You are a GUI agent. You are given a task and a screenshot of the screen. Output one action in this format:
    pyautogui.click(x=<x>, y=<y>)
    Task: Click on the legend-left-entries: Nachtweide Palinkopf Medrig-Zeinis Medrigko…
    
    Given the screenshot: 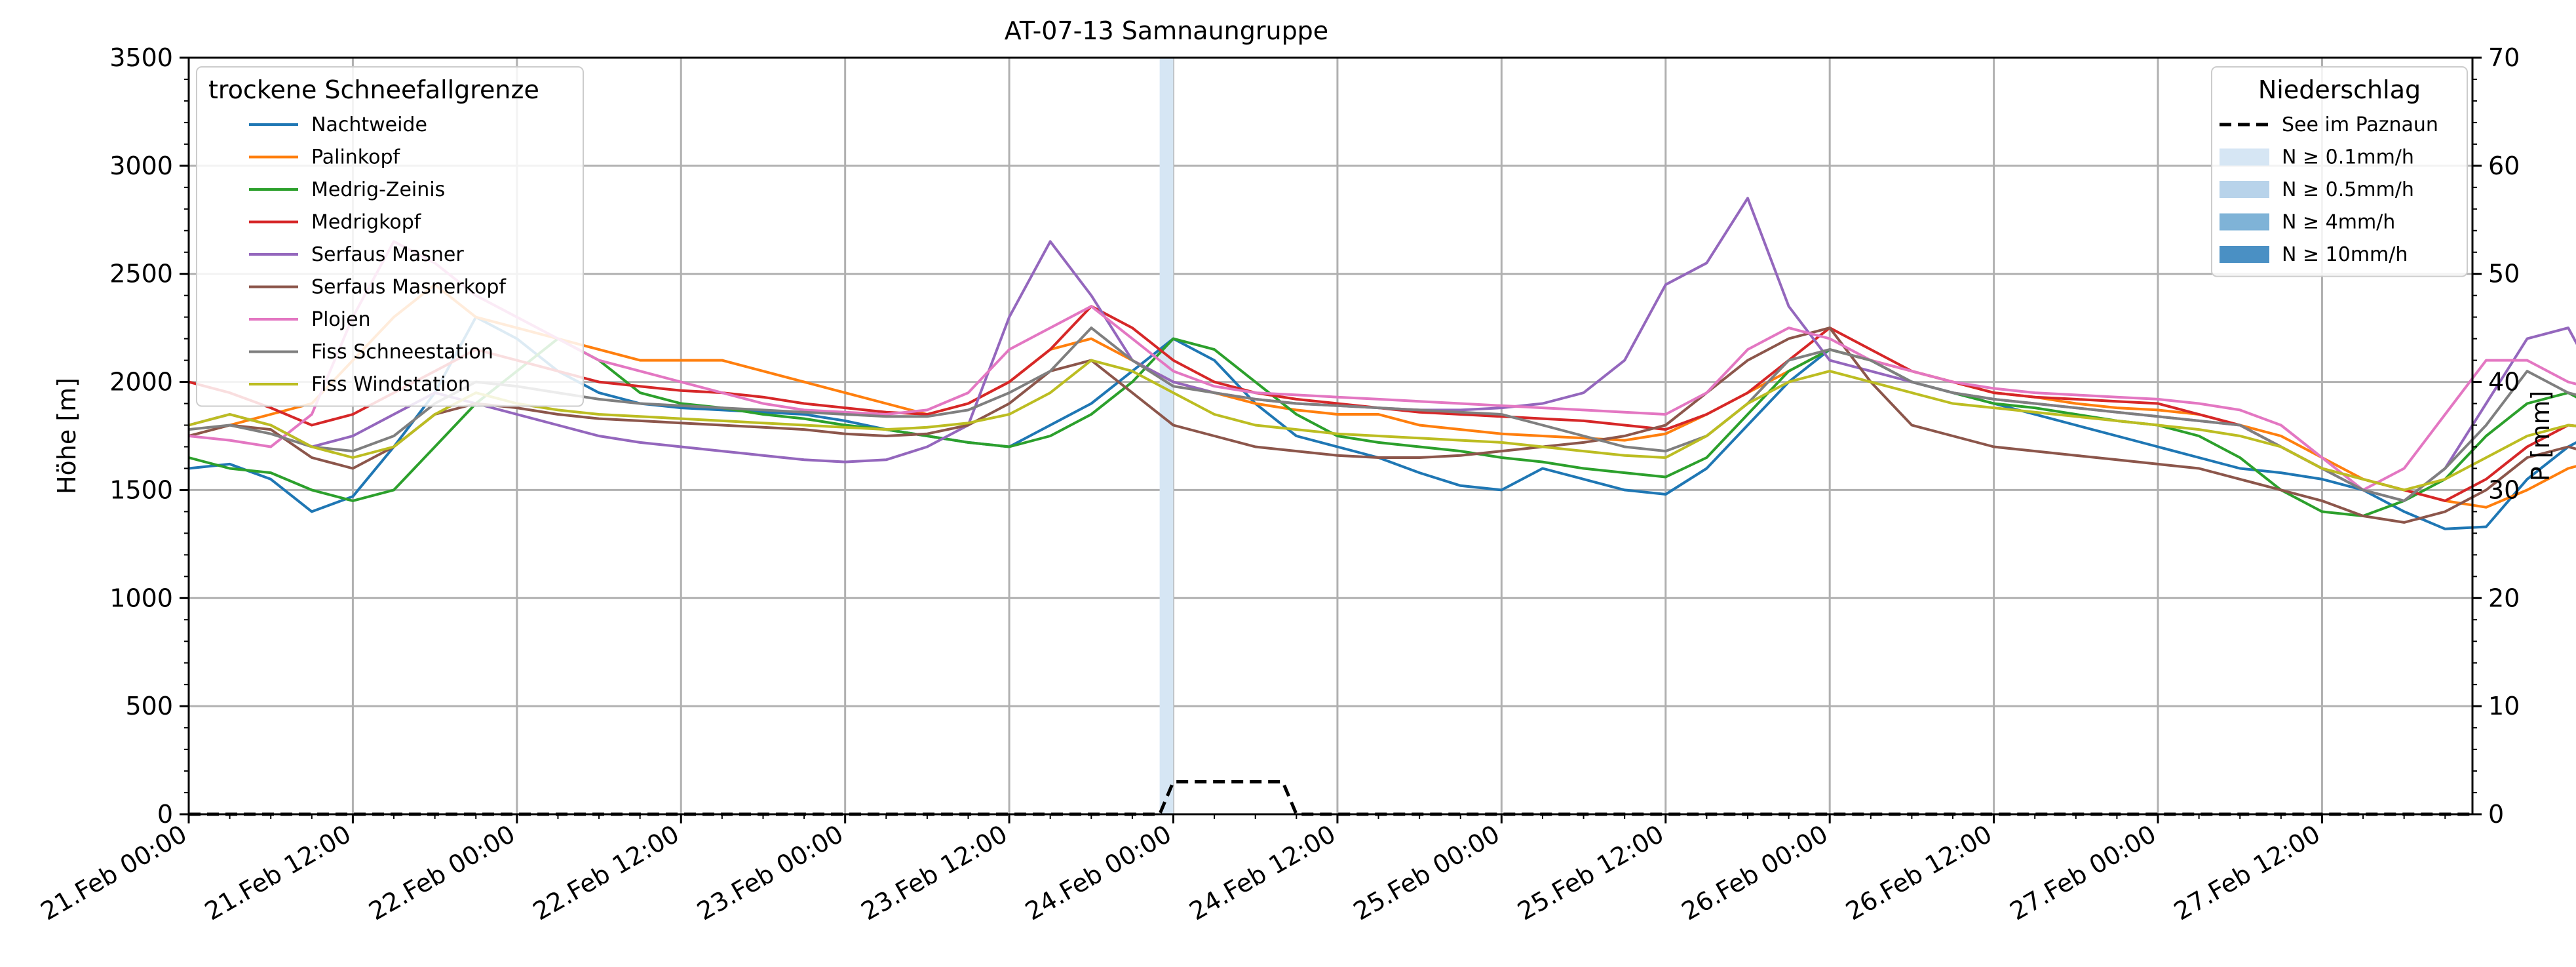 What is the action you would take?
    pyautogui.click(x=378, y=254)
    